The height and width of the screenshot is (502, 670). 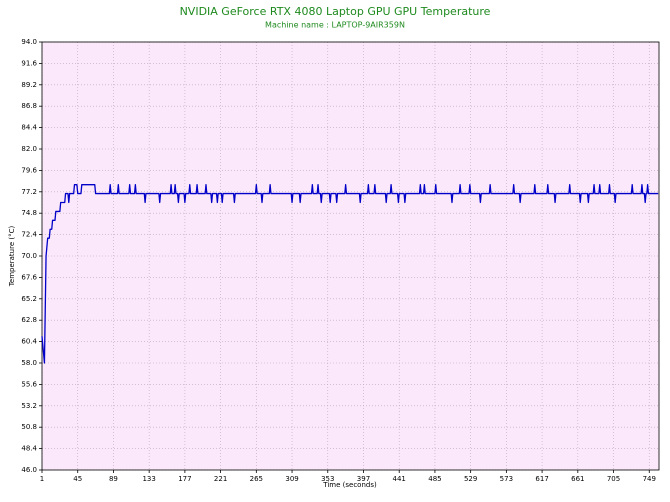 I want to click on x-tick-label: 705, so click(x=613, y=479).